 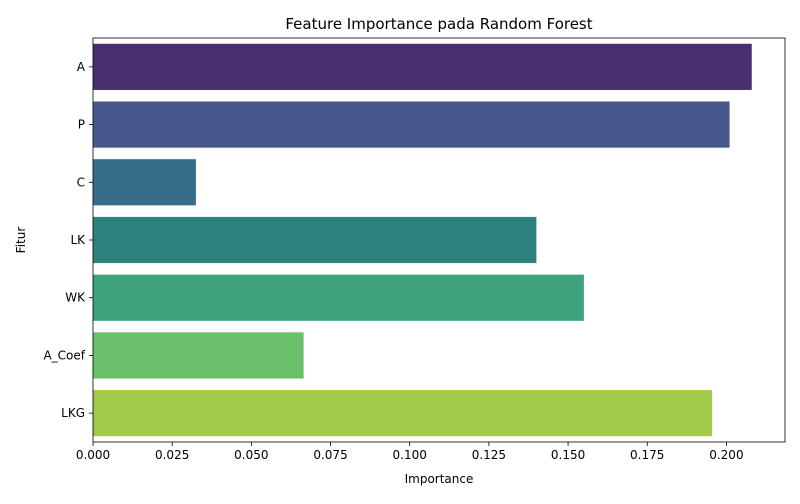 I want to click on y-tick-label: LKG, so click(x=73, y=413).